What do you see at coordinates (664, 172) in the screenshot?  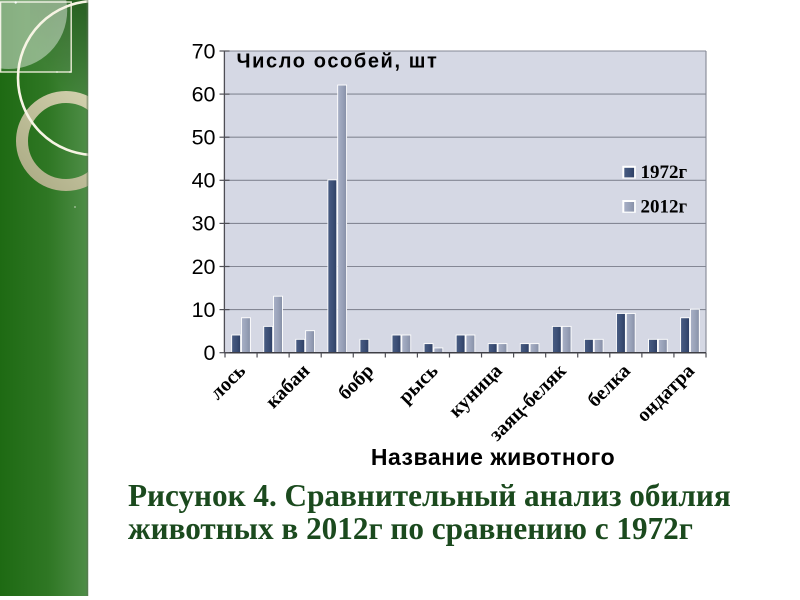 I see `svg-text: 1972г` at bounding box center [664, 172].